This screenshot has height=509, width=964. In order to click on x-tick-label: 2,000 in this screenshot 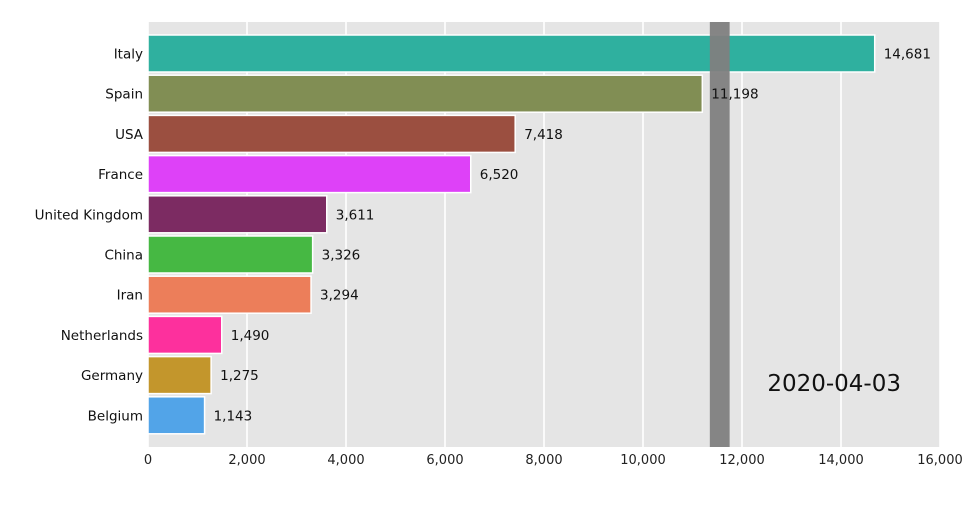, I will do `click(246, 460)`.